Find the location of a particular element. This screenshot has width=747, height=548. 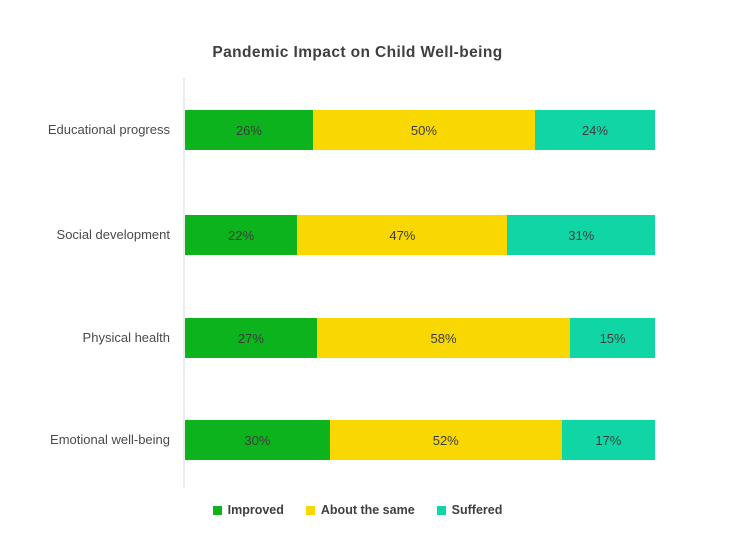

legend-label: Suffered is located at coordinates (477, 510).